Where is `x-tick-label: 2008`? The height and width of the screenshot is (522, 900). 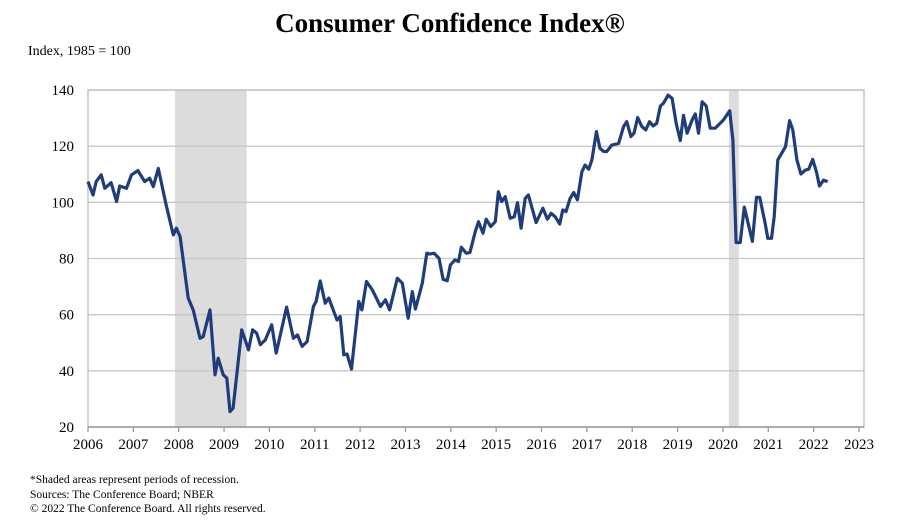 x-tick-label: 2008 is located at coordinates (179, 445).